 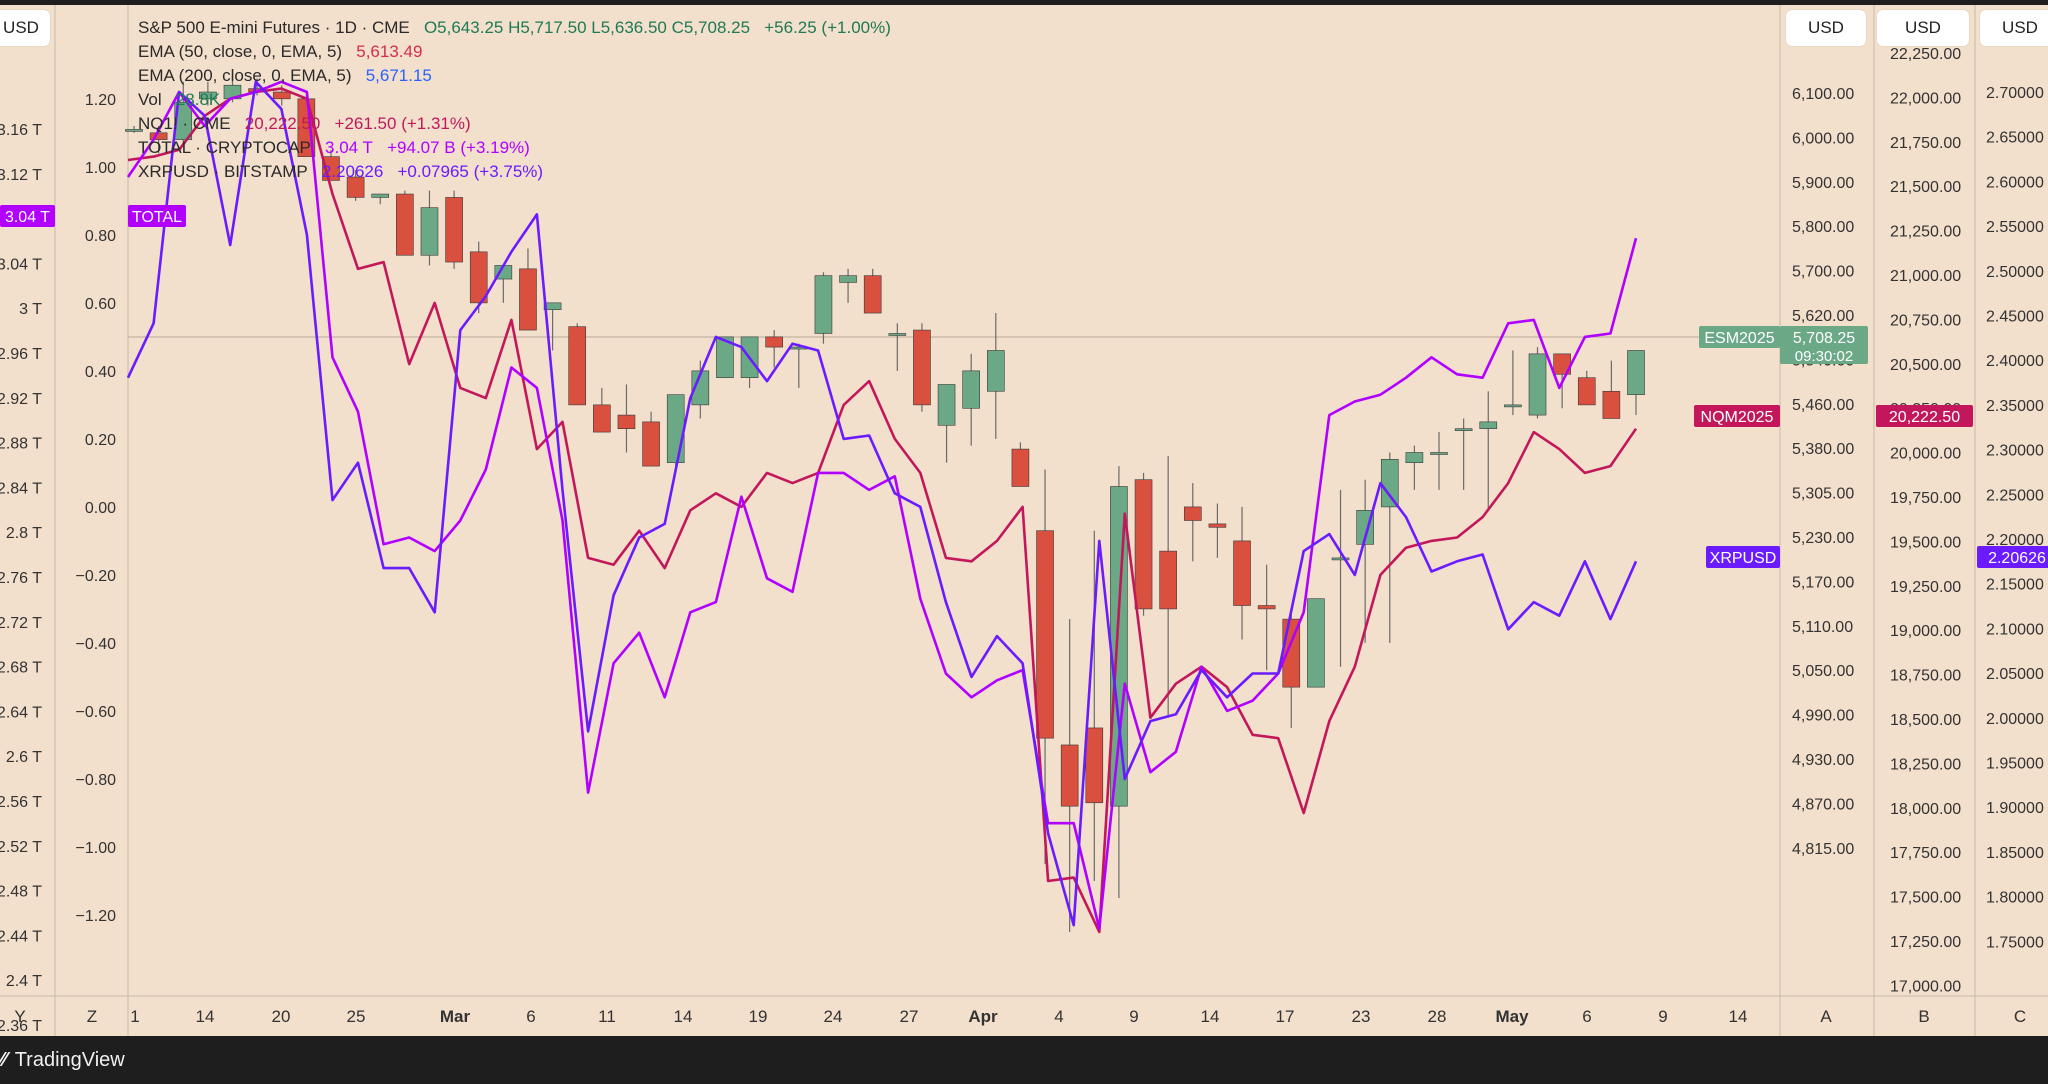 What do you see at coordinates (1823, 183) in the screenshot?
I see `es-axis-tick-label: 5,900.00` at bounding box center [1823, 183].